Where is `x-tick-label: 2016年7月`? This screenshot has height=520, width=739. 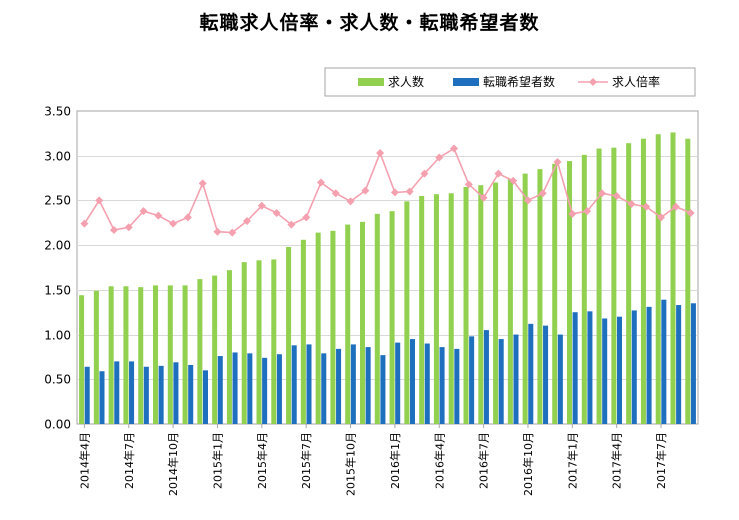 x-tick-label: 2016年7月 is located at coordinates (484, 460).